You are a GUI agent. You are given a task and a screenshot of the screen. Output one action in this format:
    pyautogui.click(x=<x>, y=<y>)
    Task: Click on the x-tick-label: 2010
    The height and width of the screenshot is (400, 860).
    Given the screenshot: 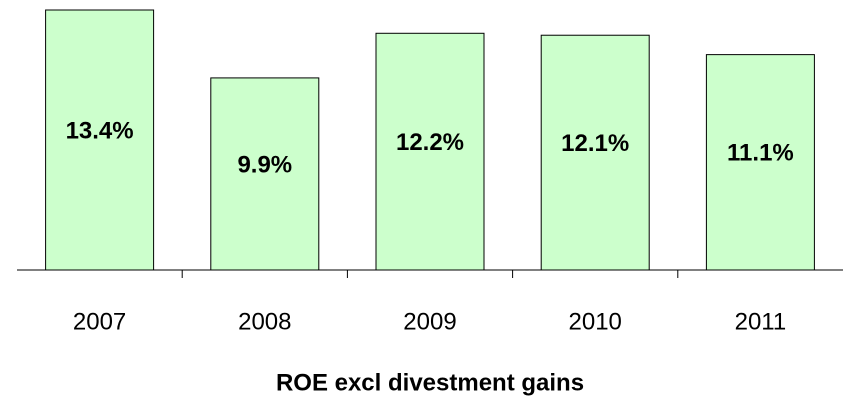 What is the action you would take?
    pyautogui.click(x=595, y=321)
    